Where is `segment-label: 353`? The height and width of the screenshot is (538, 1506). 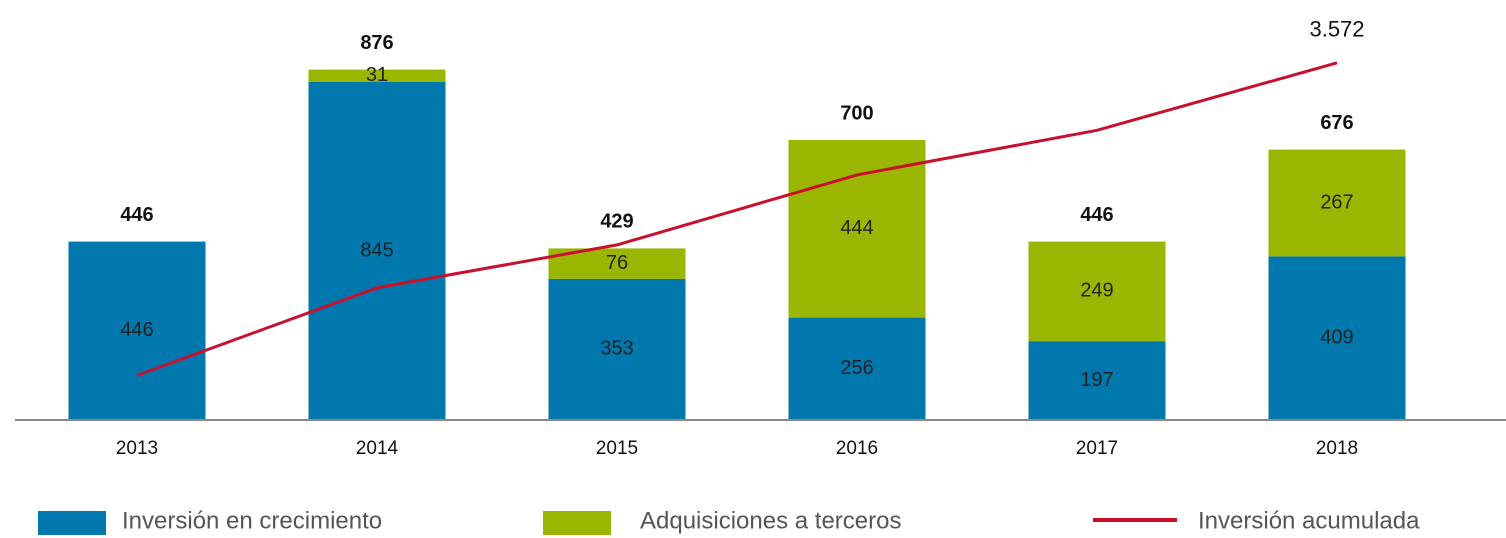 segment-label: 353 is located at coordinates (616, 349).